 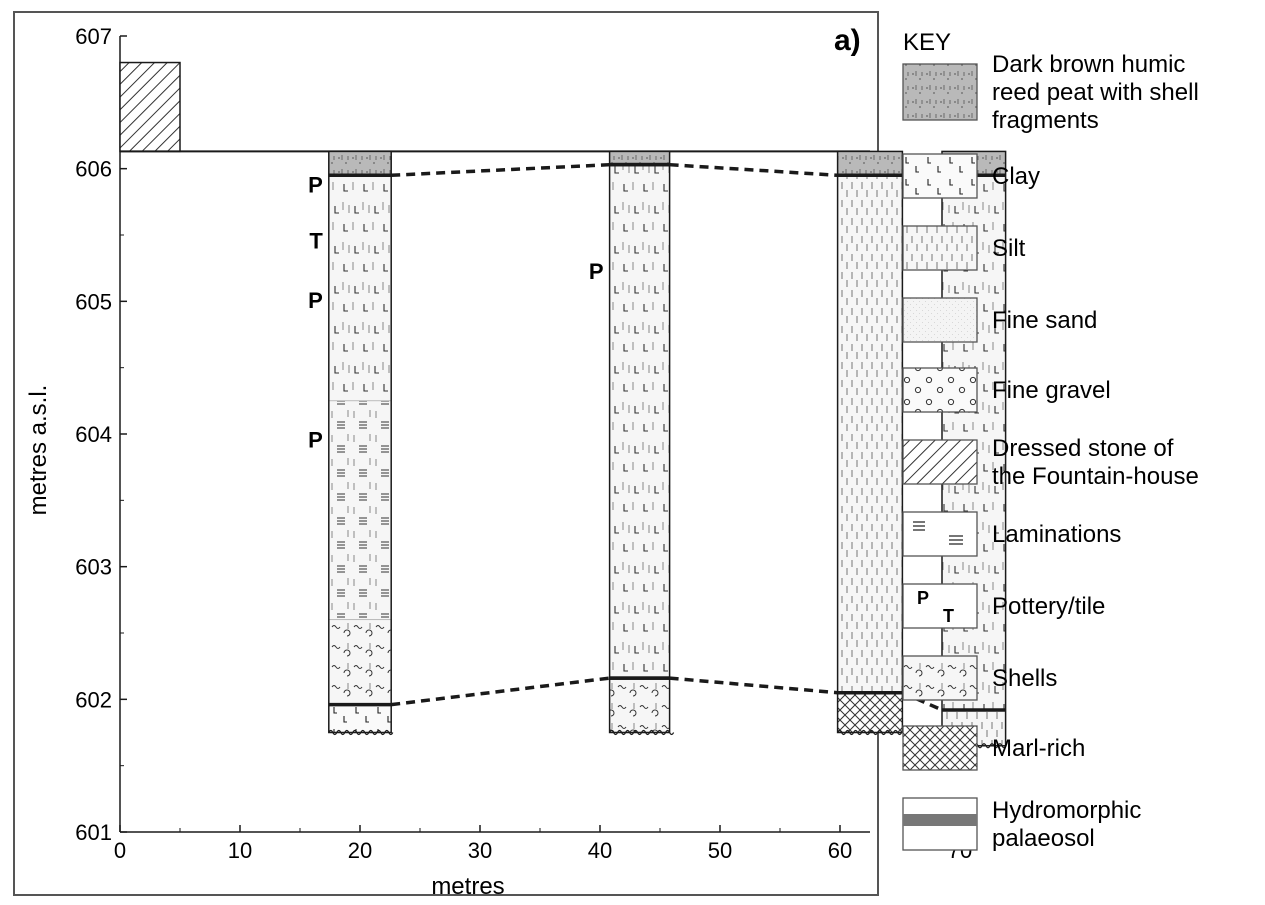 I want to click on x-tick-label: 40, so click(x=600, y=850).